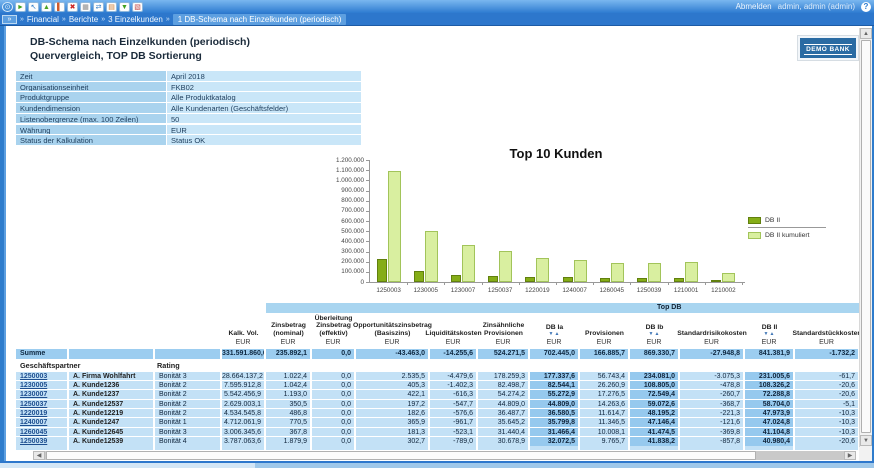  Describe the element at coordinates (554, 376) in the screenshot. I see `value-cell: 177.337,6` at that location.